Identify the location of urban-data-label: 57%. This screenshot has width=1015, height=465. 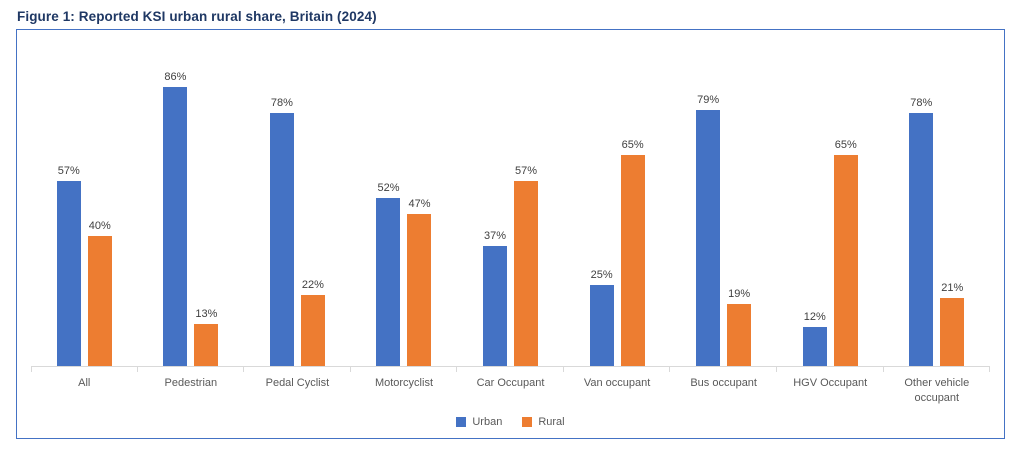
(68, 171).